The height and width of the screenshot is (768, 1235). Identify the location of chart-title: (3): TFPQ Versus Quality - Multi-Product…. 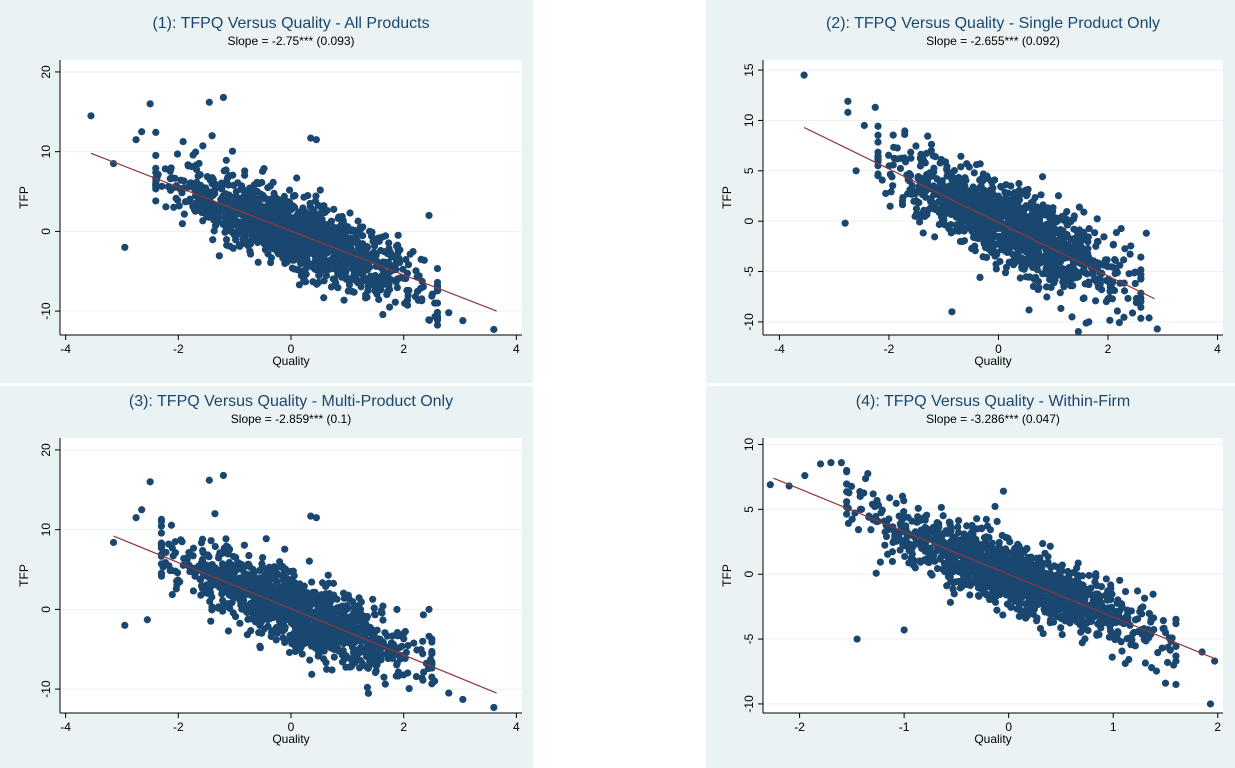
(291, 401).